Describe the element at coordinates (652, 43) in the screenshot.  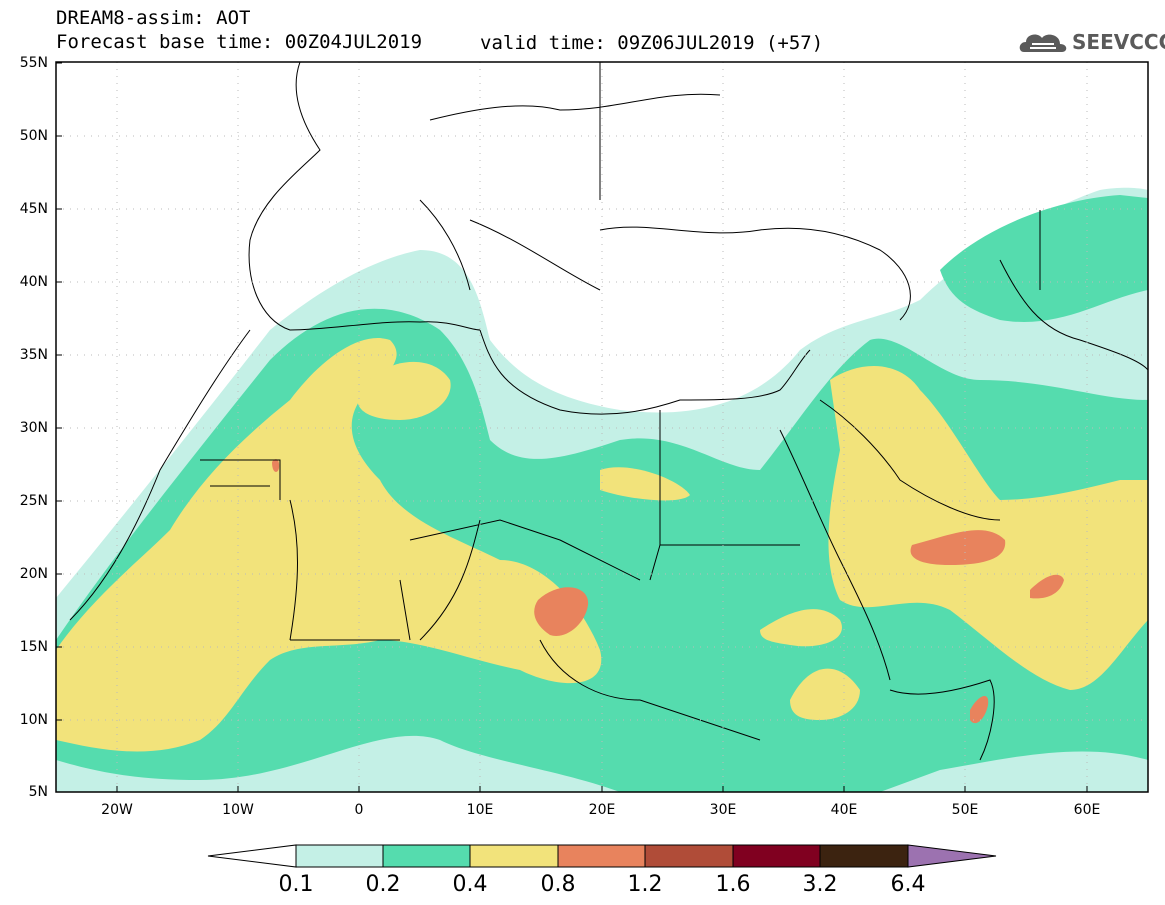
I see `valid-time: valid time: 09Z06JUL2019 (+57)` at that location.